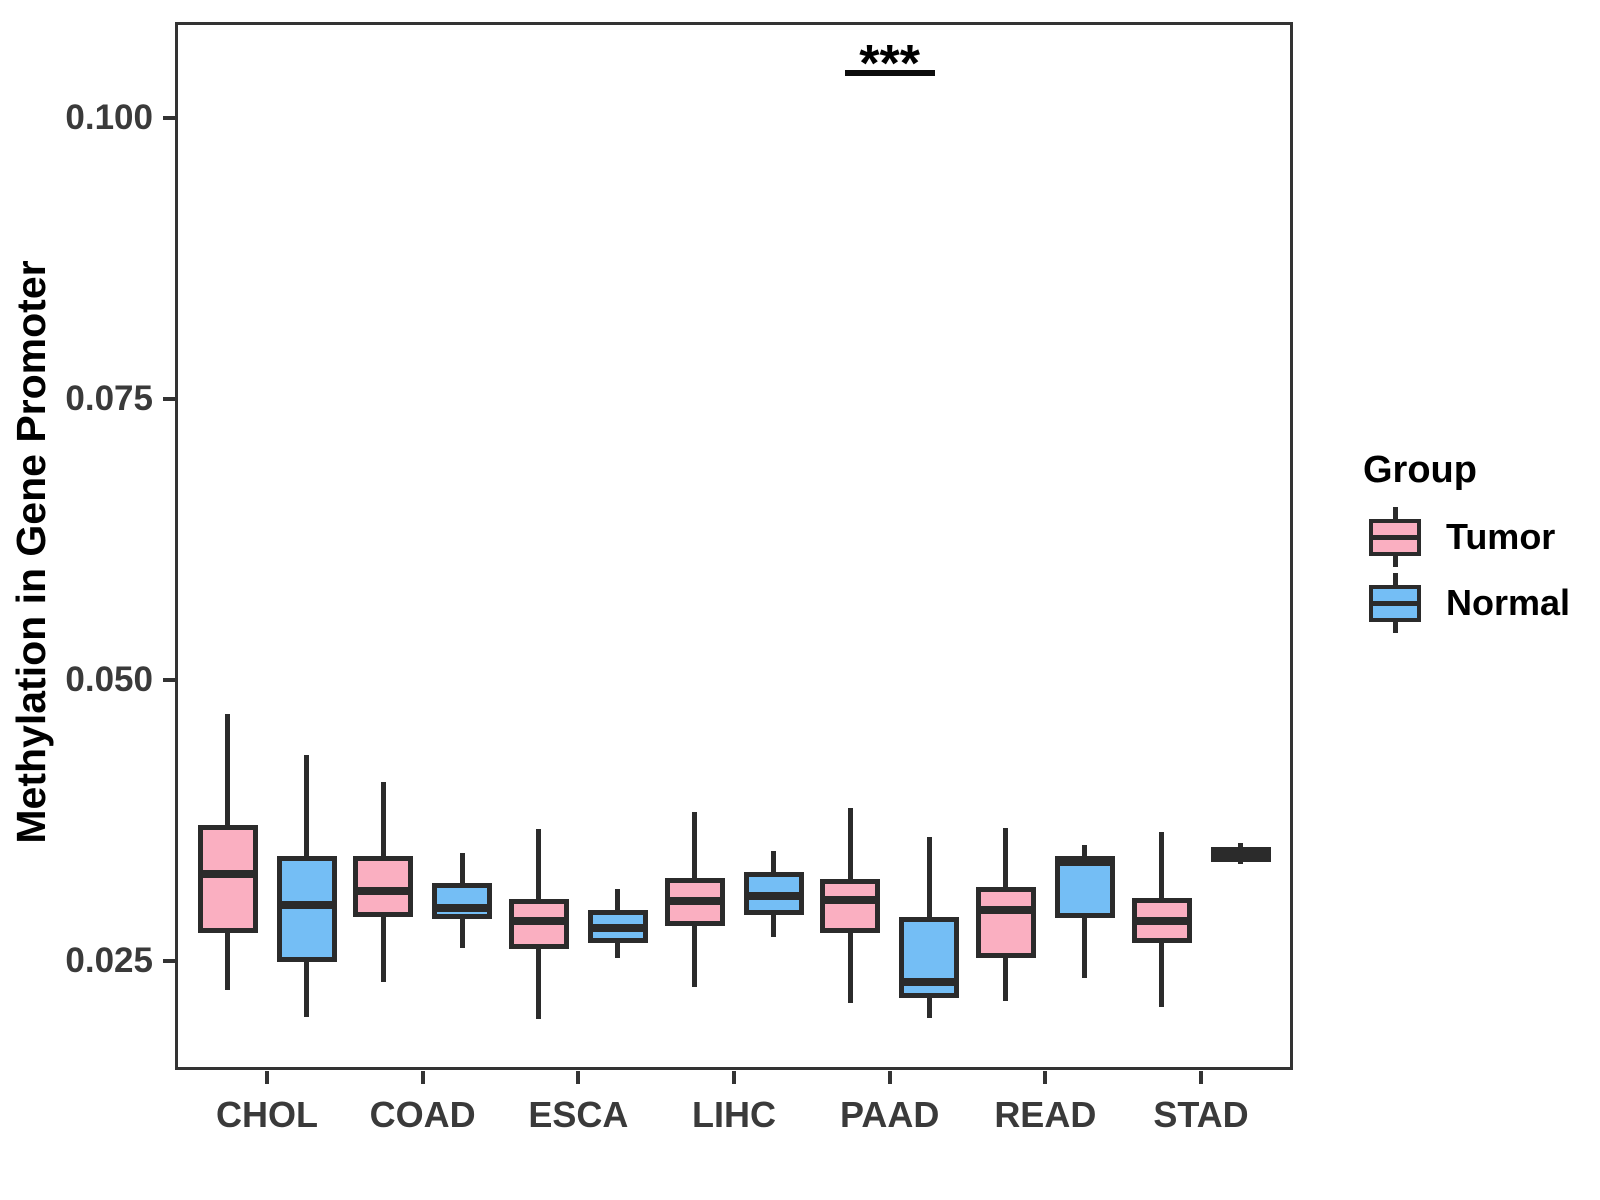 The width and height of the screenshot is (1600, 1200). Describe the element at coordinates (889, 73) in the screenshot. I see `significance-line` at that location.